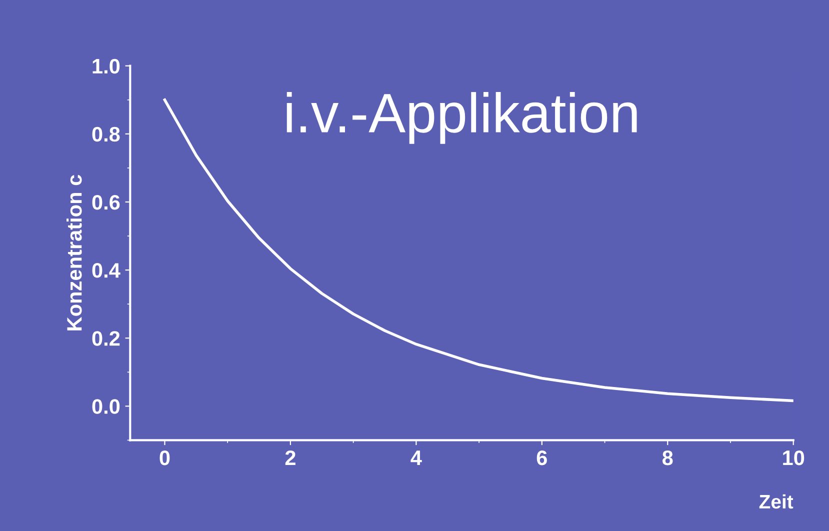 Image resolution: width=829 pixels, height=531 pixels. Describe the element at coordinates (541, 458) in the screenshot. I see `x-tick-label: 6` at that location.